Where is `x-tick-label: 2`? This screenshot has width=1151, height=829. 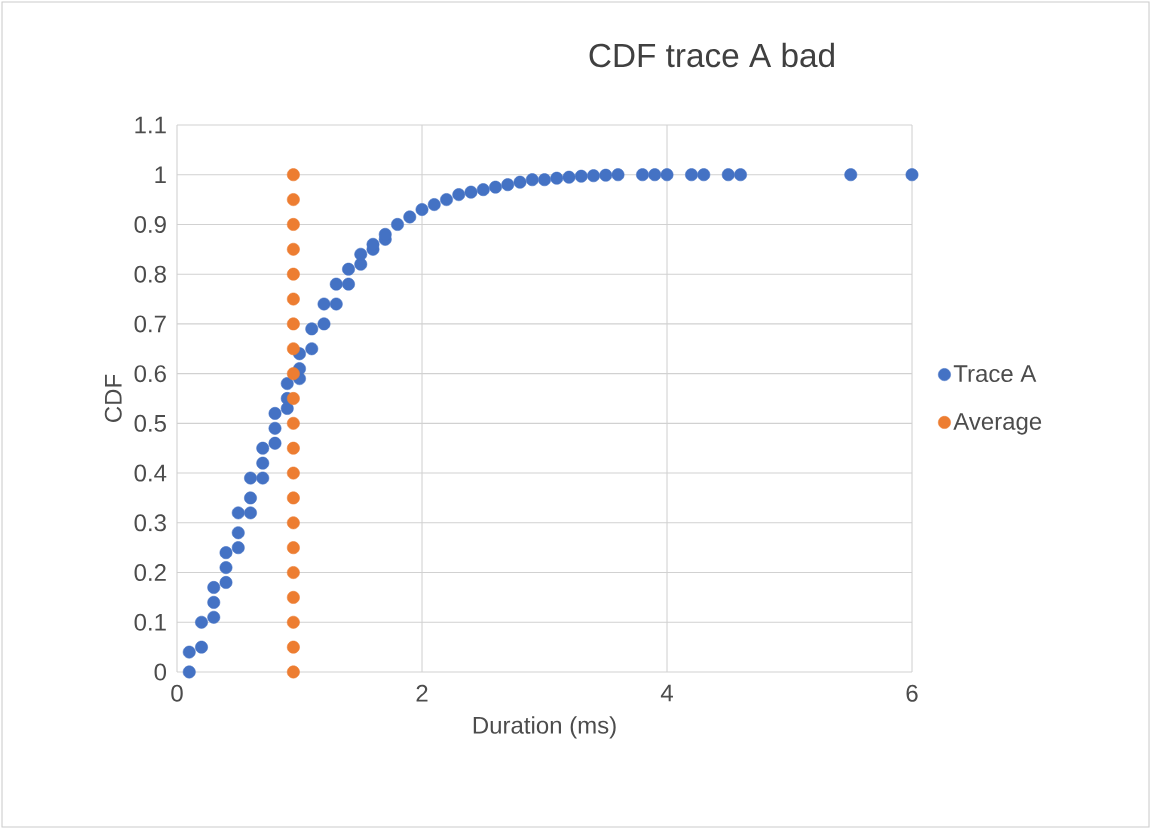
x-tick-label: 2 is located at coordinates (422, 693).